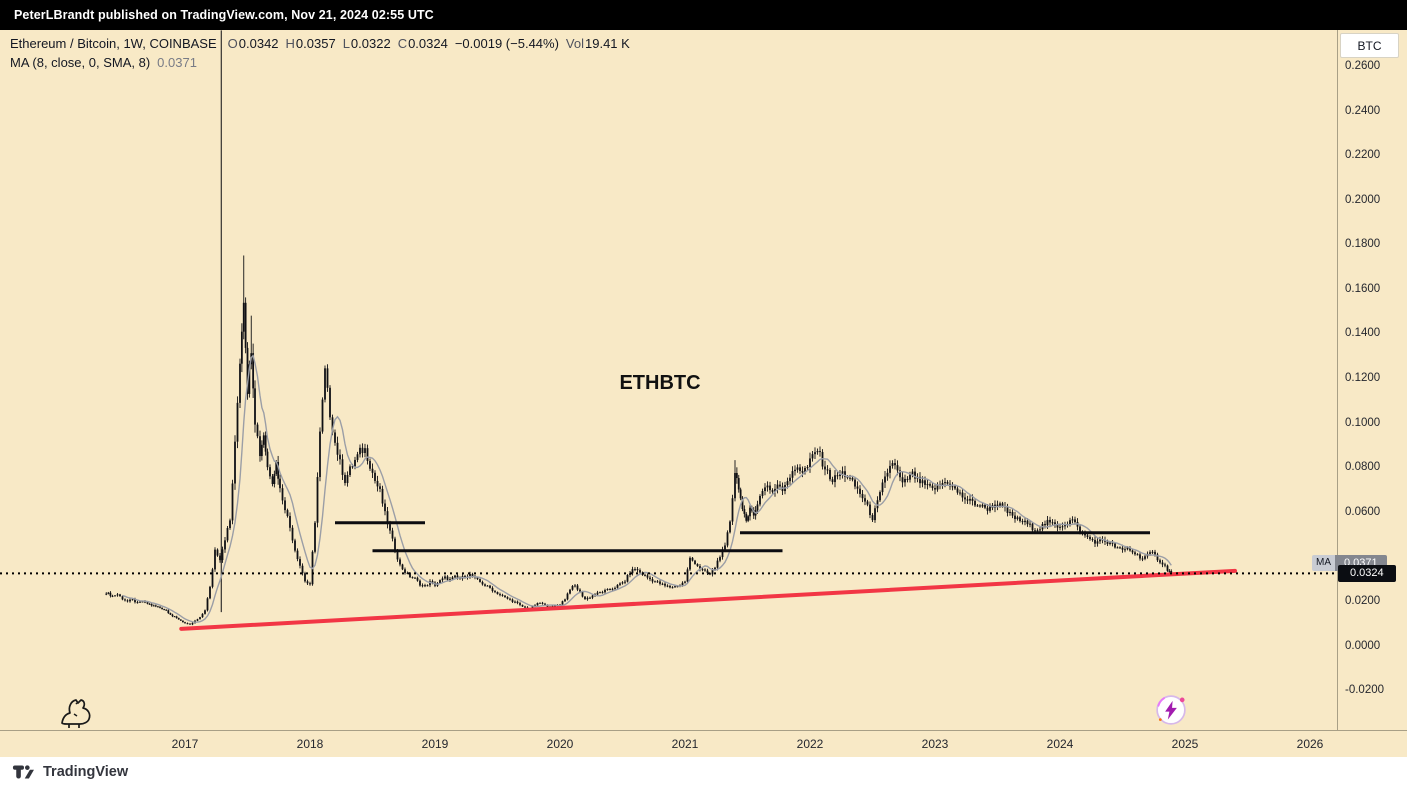 Image resolution: width=1407 pixels, height=787 pixels. Describe the element at coordinates (1363, 288) in the screenshot. I see `price-axis-label: 0.1600` at that location.